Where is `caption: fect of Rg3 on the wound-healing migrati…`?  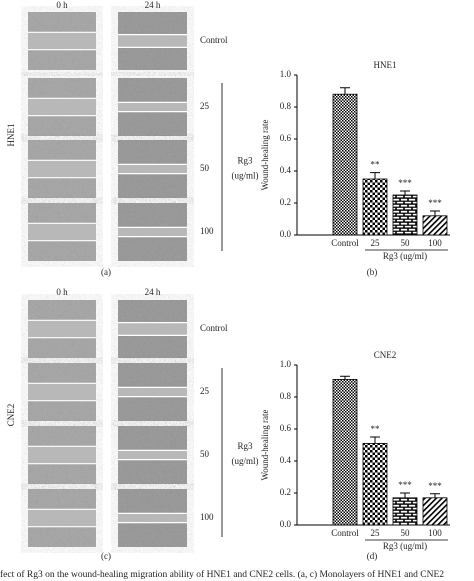
caption: fect of Rg3 on the wound-healing migrati… is located at coordinates (222, 574).